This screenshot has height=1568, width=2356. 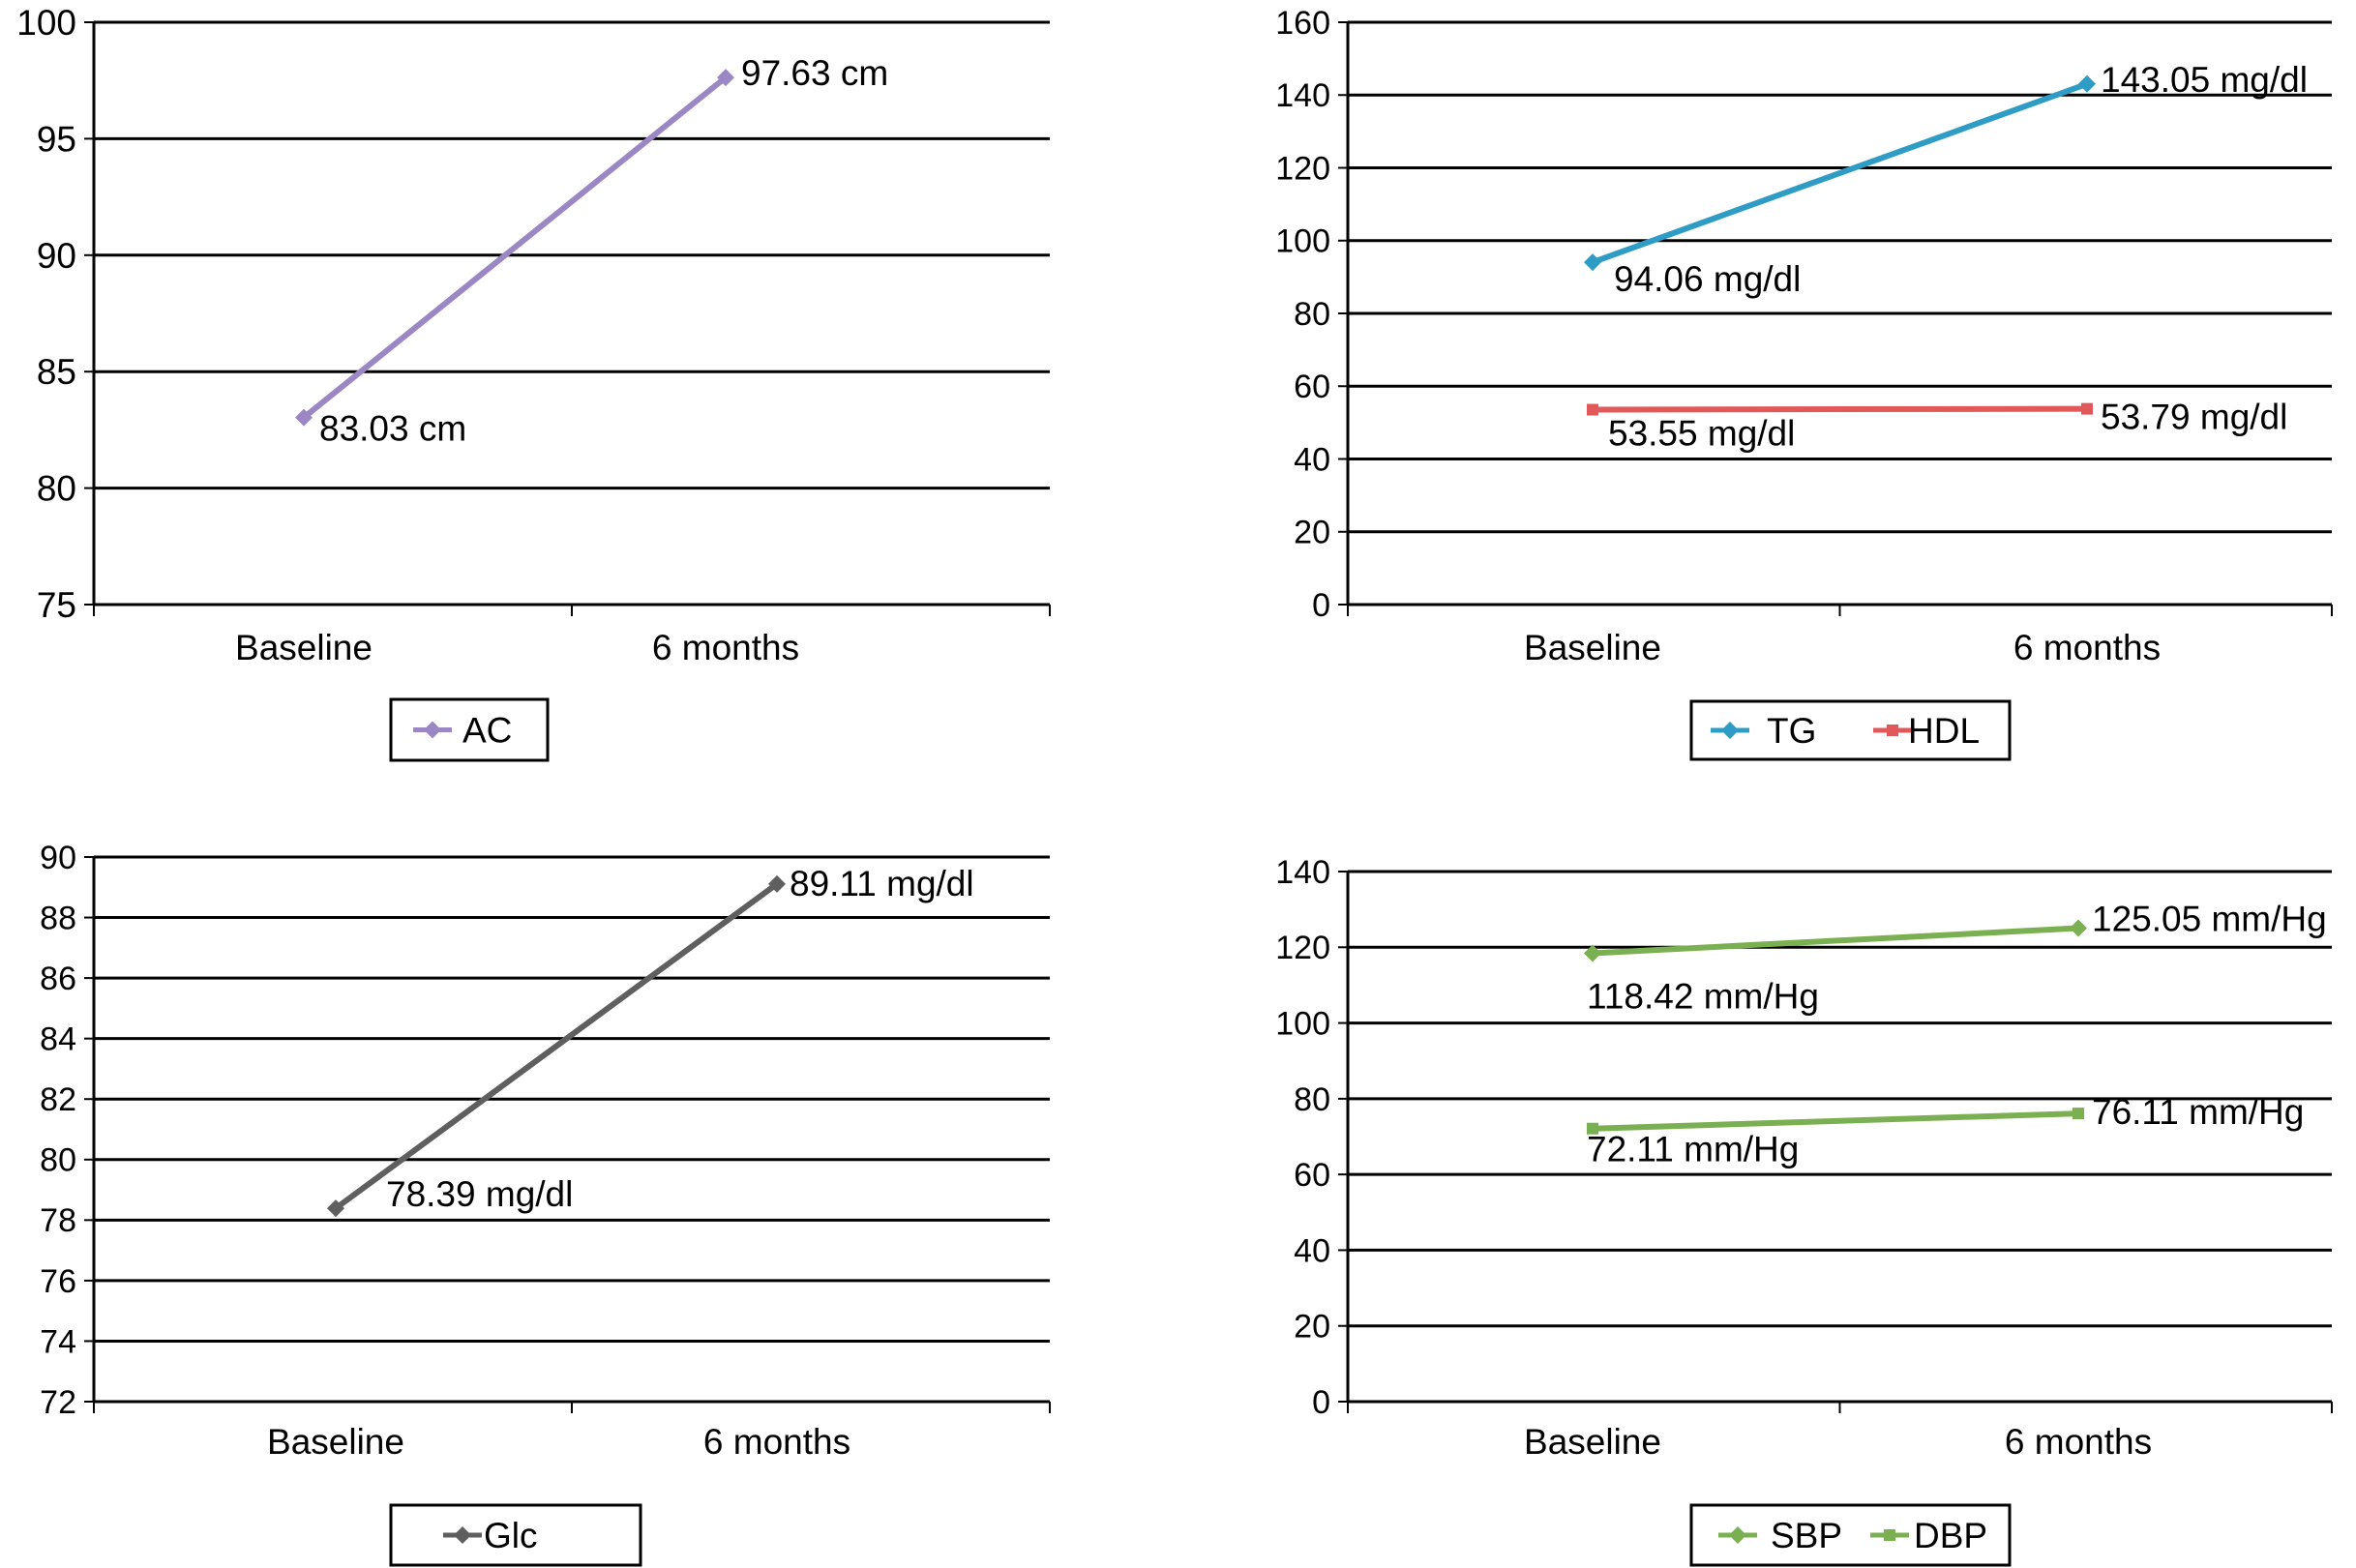 What do you see at coordinates (1302, 23) in the screenshot?
I see `y-tick-label: 160` at bounding box center [1302, 23].